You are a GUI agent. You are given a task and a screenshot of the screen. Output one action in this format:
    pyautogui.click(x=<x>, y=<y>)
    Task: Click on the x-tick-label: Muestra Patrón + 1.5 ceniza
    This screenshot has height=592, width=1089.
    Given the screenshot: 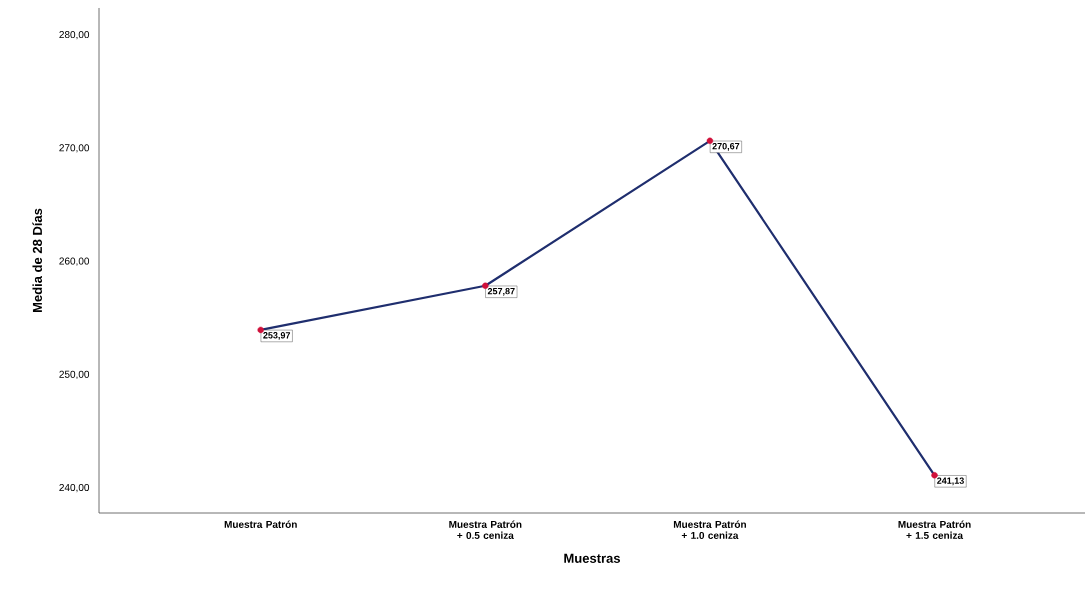 What is the action you would take?
    pyautogui.click(x=934, y=529)
    